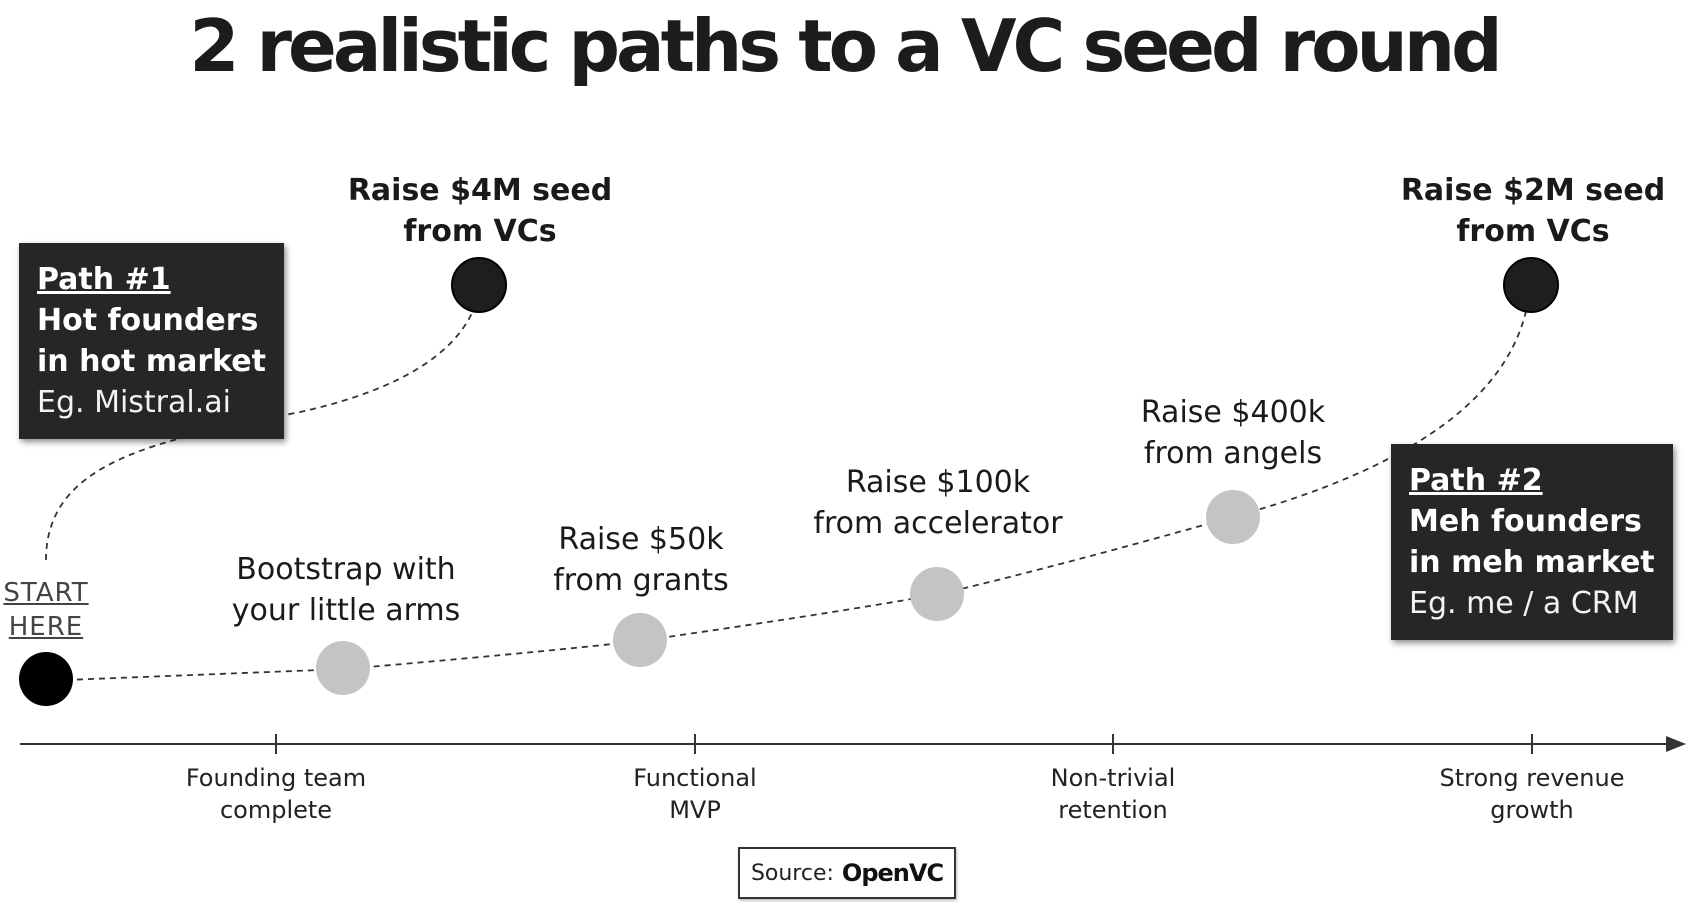 Image resolution: width=1688 pixels, height=902 pixels. Describe the element at coordinates (792, 873) in the screenshot. I see `source-prefix: Source:` at that location.